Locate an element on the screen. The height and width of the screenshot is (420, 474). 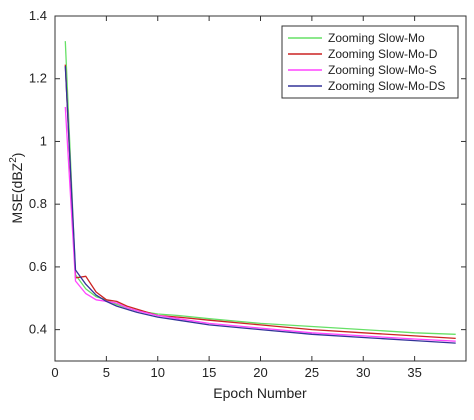
x-tick-label: 35 is located at coordinates (414, 372).